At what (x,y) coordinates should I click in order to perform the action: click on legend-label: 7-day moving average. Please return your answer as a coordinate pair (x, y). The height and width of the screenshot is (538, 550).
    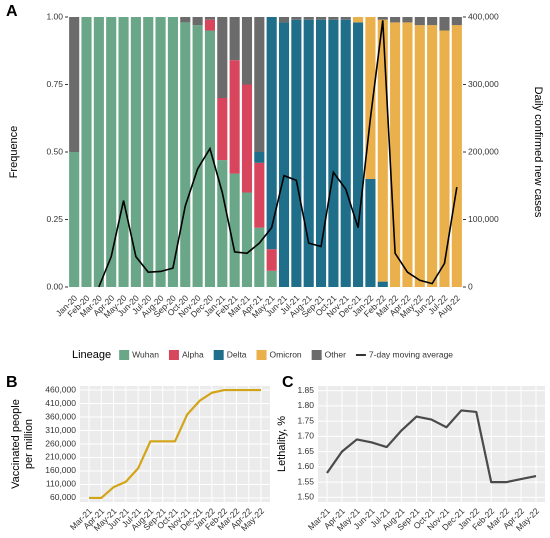
    Looking at the image, I should click on (411, 354).